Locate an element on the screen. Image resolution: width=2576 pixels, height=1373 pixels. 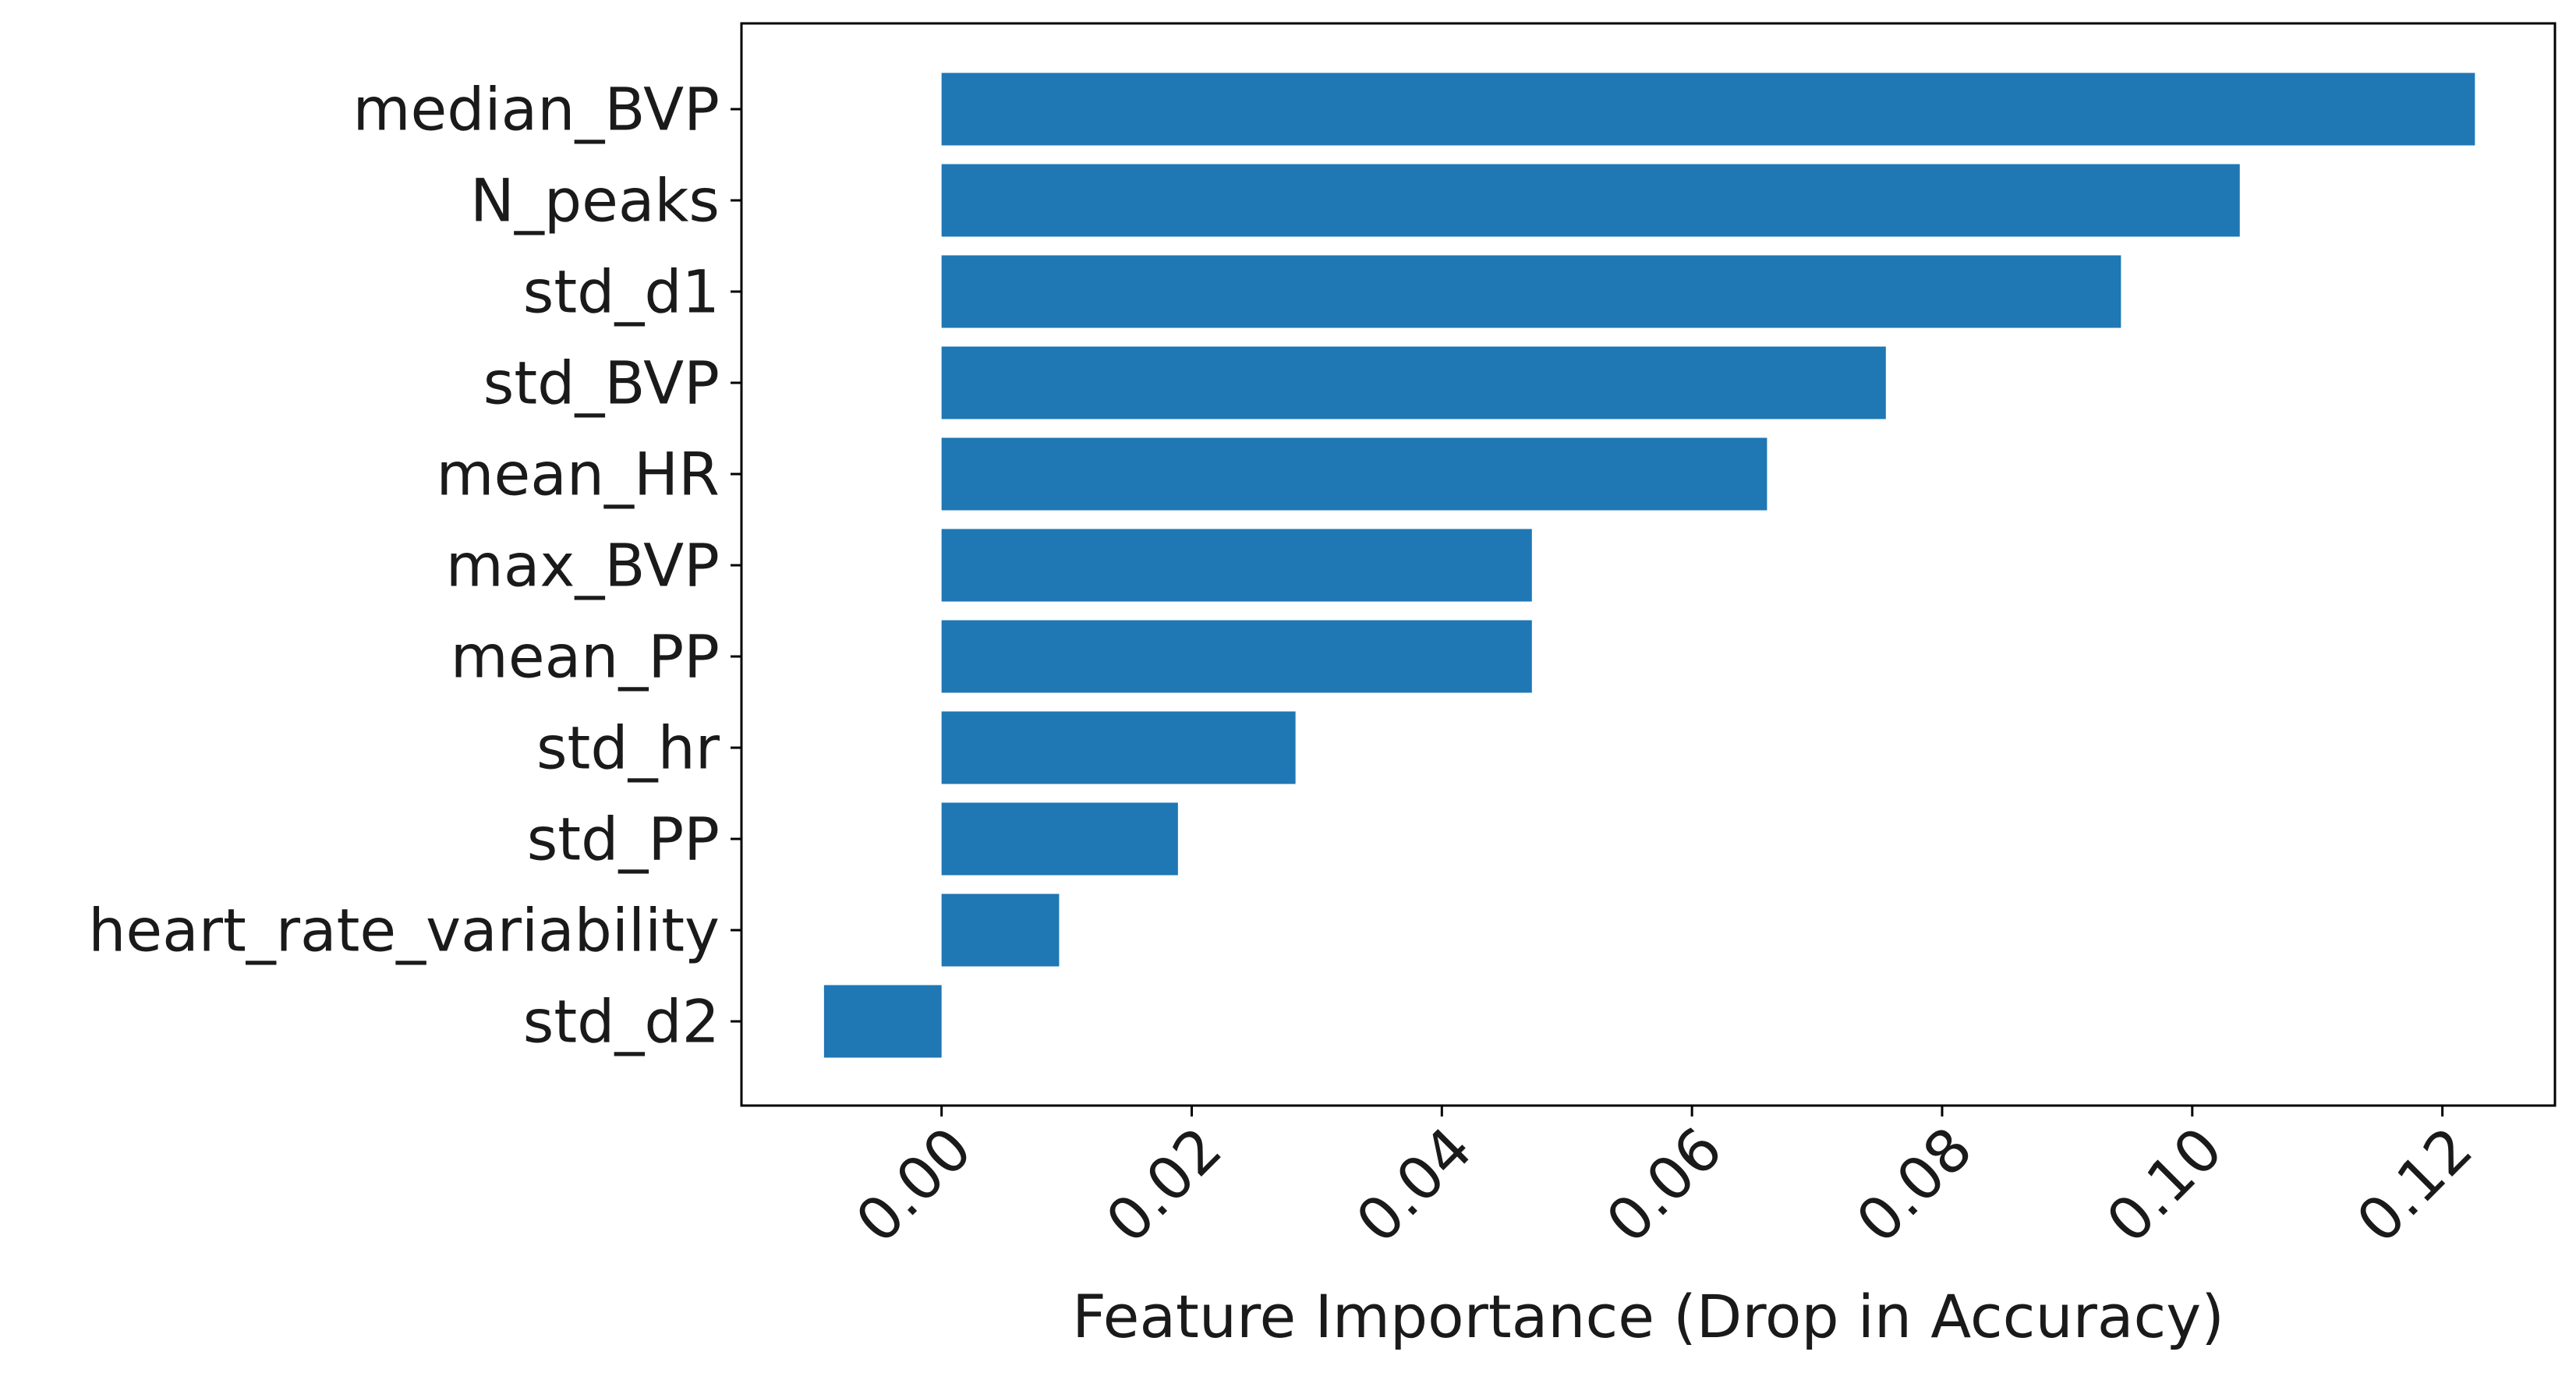
x-tick-label: 0.08 is located at coordinates (1914, 1185).